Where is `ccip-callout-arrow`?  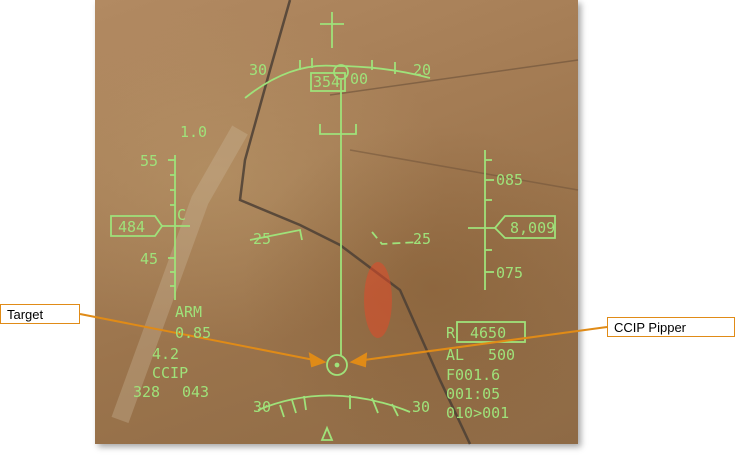
ccip-callout-arrow is located at coordinates (358, 360).